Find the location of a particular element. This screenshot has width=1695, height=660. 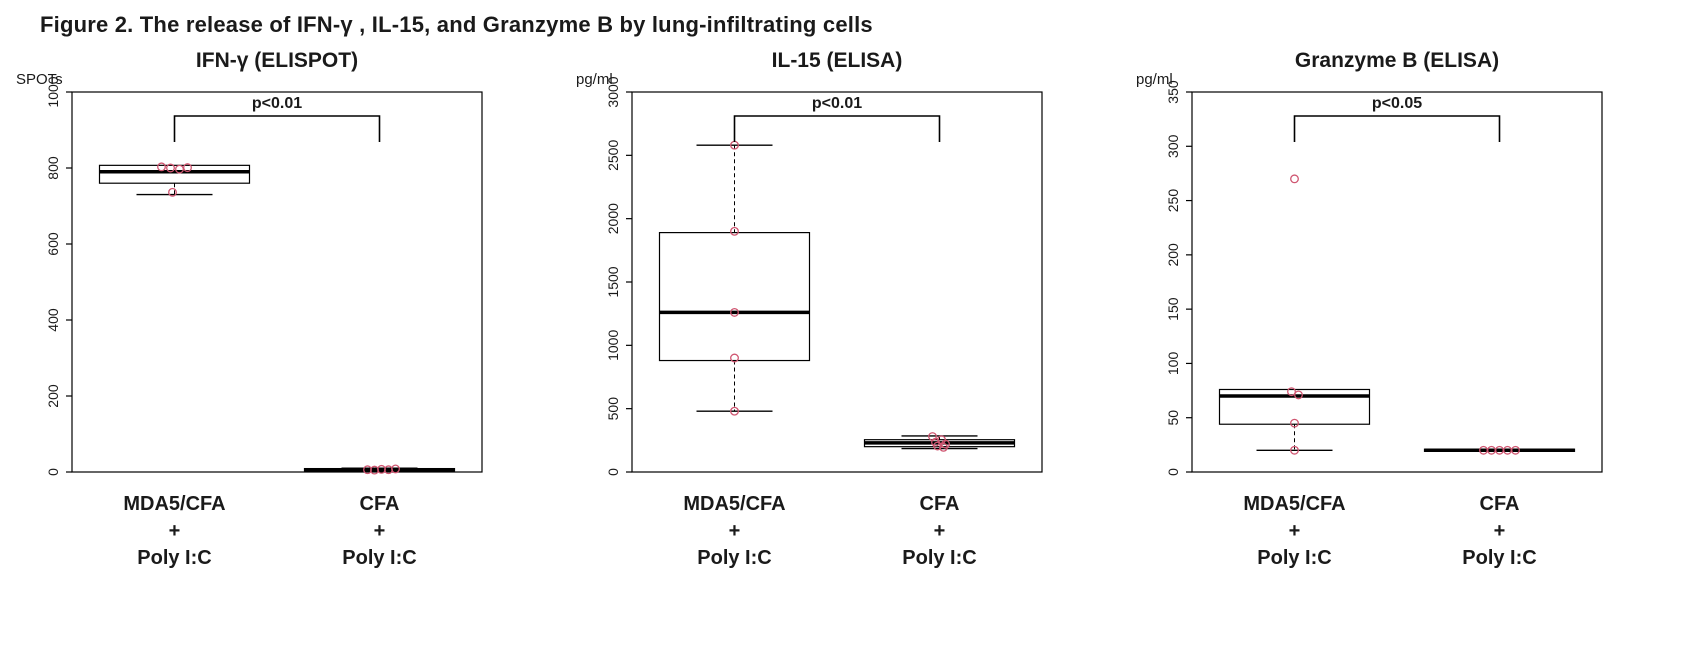

panel-title: IL-15 (ELISA) is located at coordinates (837, 60).